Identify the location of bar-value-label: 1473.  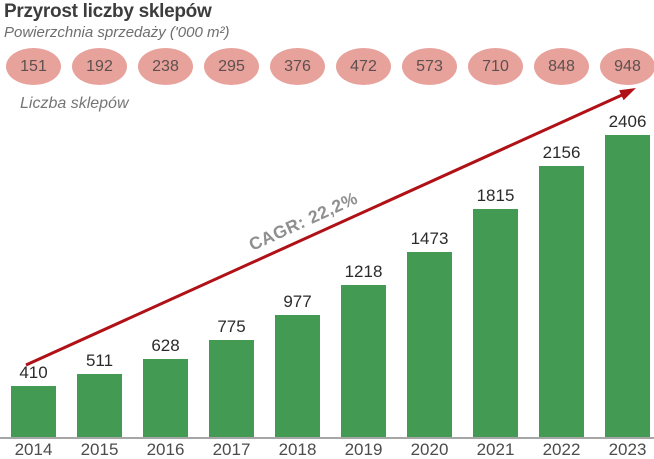
(429, 238).